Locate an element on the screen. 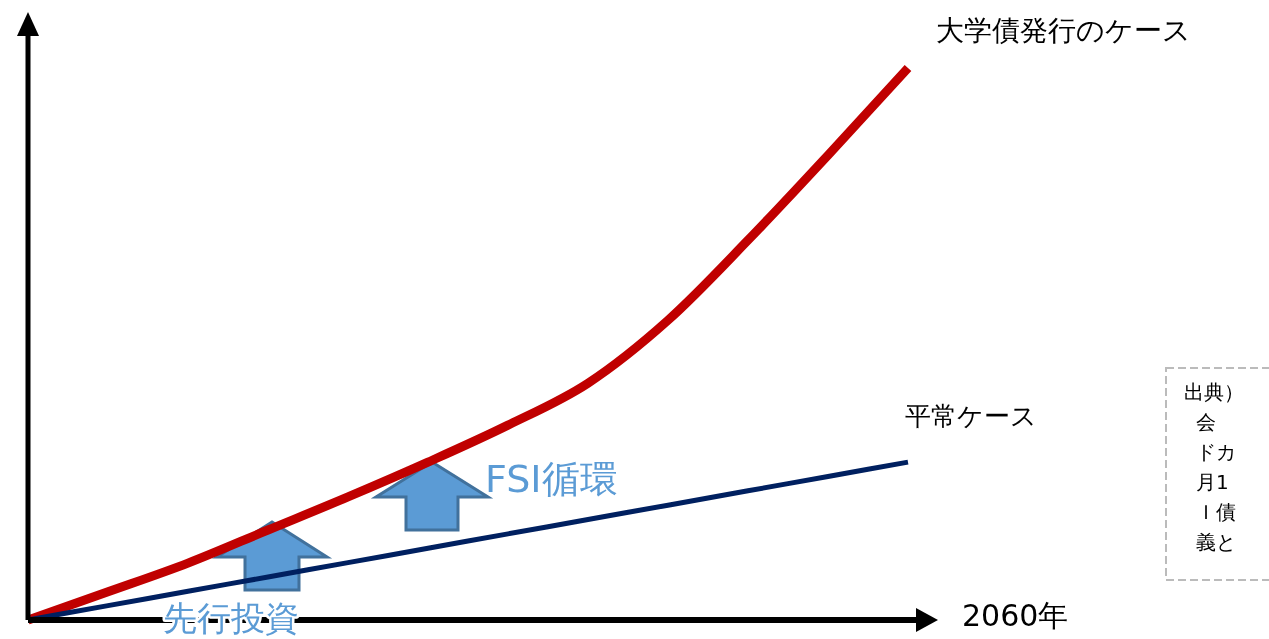  text: 義と is located at coordinates (1216, 542).